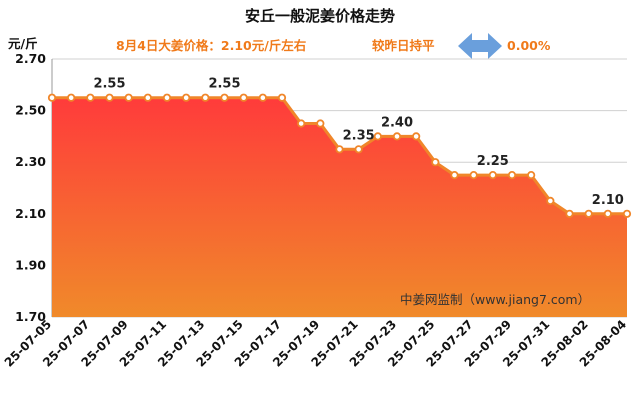 The height and width of the screenshot is (410, 640). Describe the element at coordinates (529, 45) in the screenshot. I see `subtitle-change: 0.00%` at that location.